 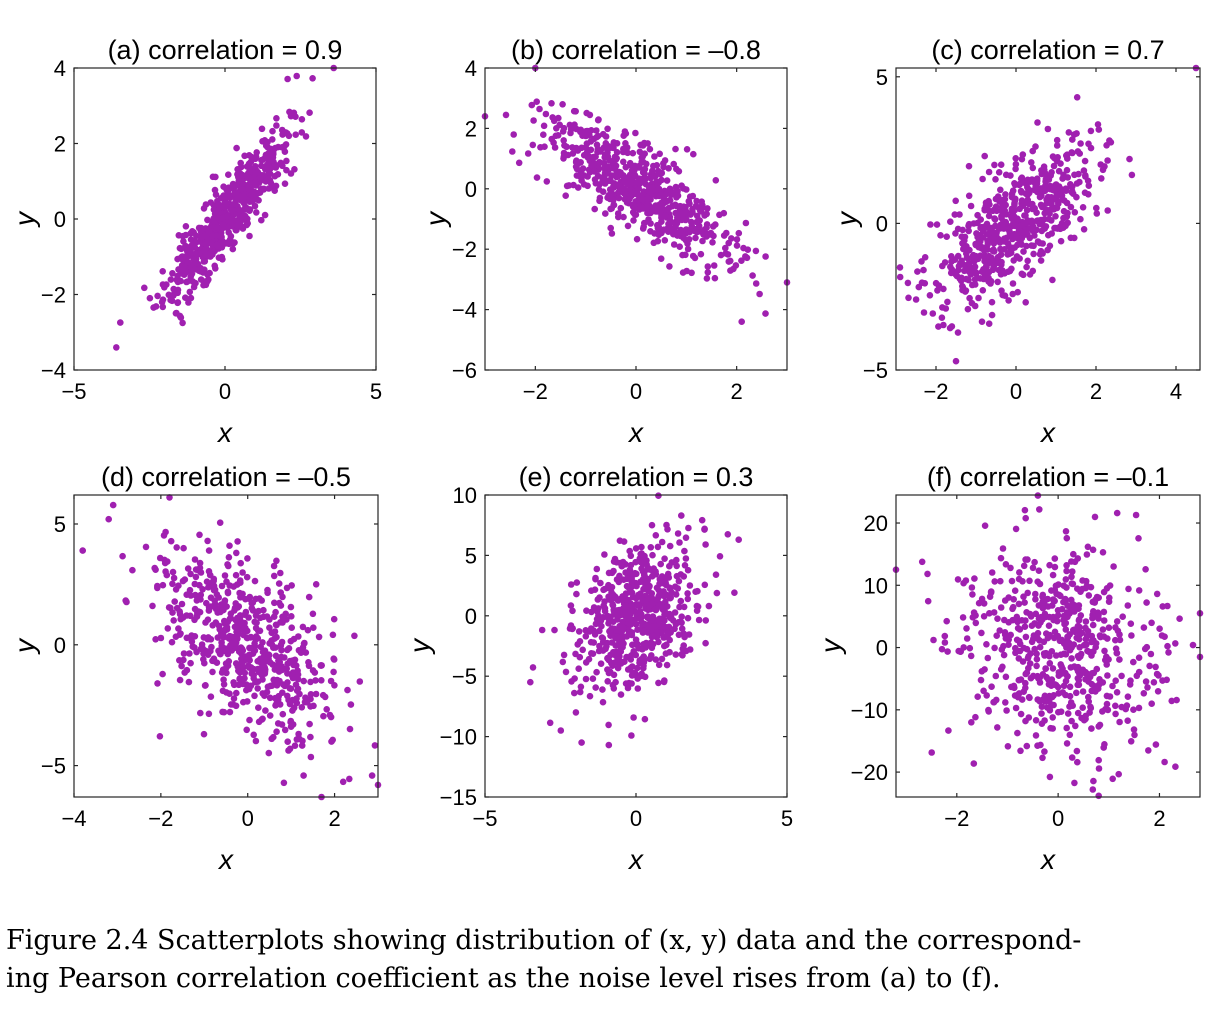 What do you see at coordinates (464, 310) in the screenshot?
I see `y-tick-label: −4` at bounding box center [464, 310].